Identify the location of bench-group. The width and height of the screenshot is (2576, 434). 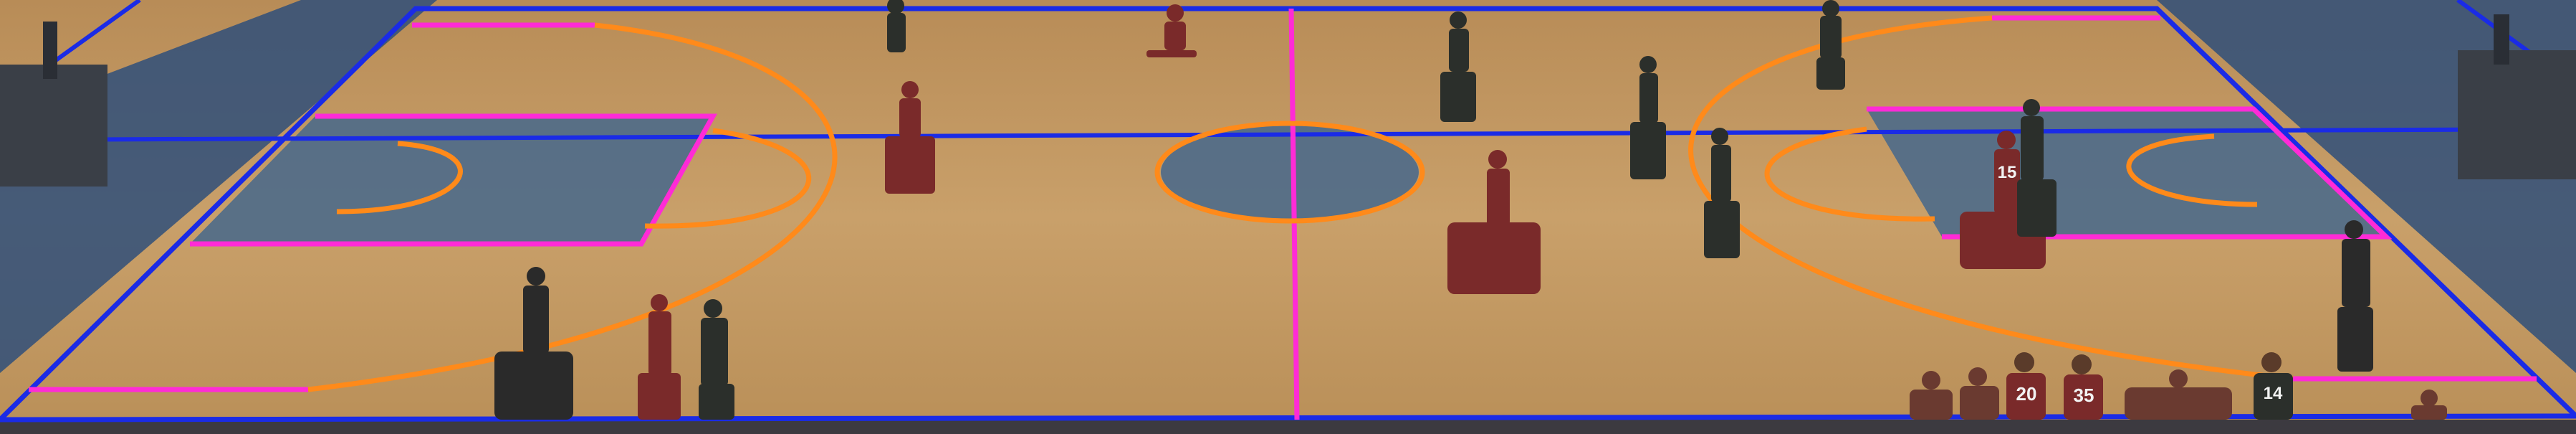
(2178, 393).